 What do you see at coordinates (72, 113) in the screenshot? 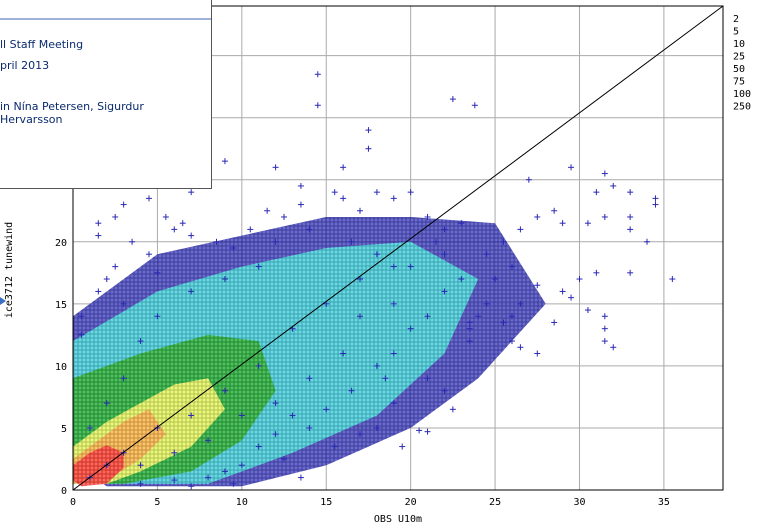
I see `author-list: in Nína Petersen, Sigurdur Hervarsson` at bounding box center [72, 113].